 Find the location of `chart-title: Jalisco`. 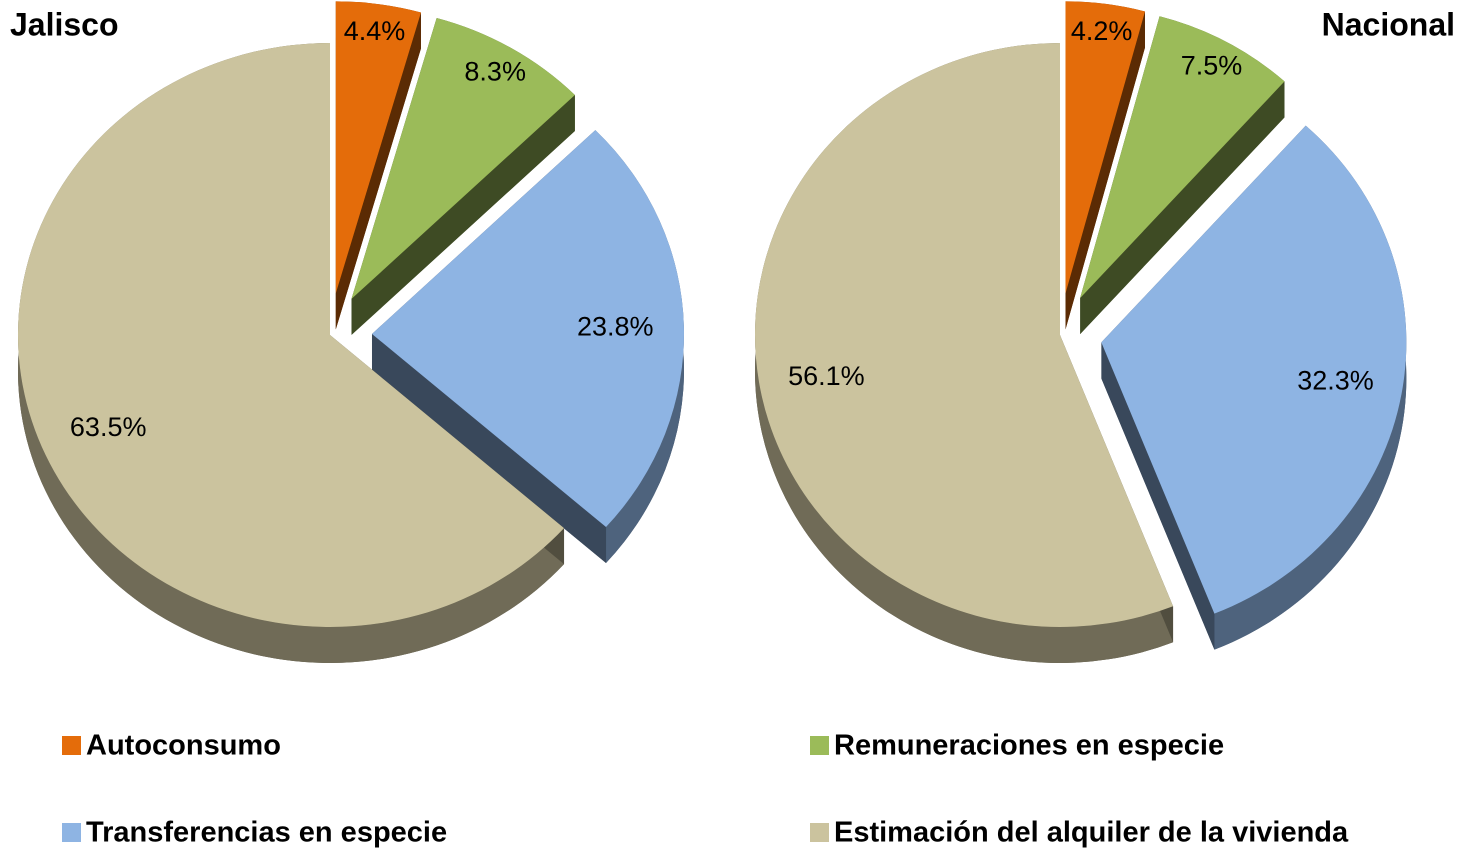

chart-title: Jalisco is located at coordinates (64, 24).